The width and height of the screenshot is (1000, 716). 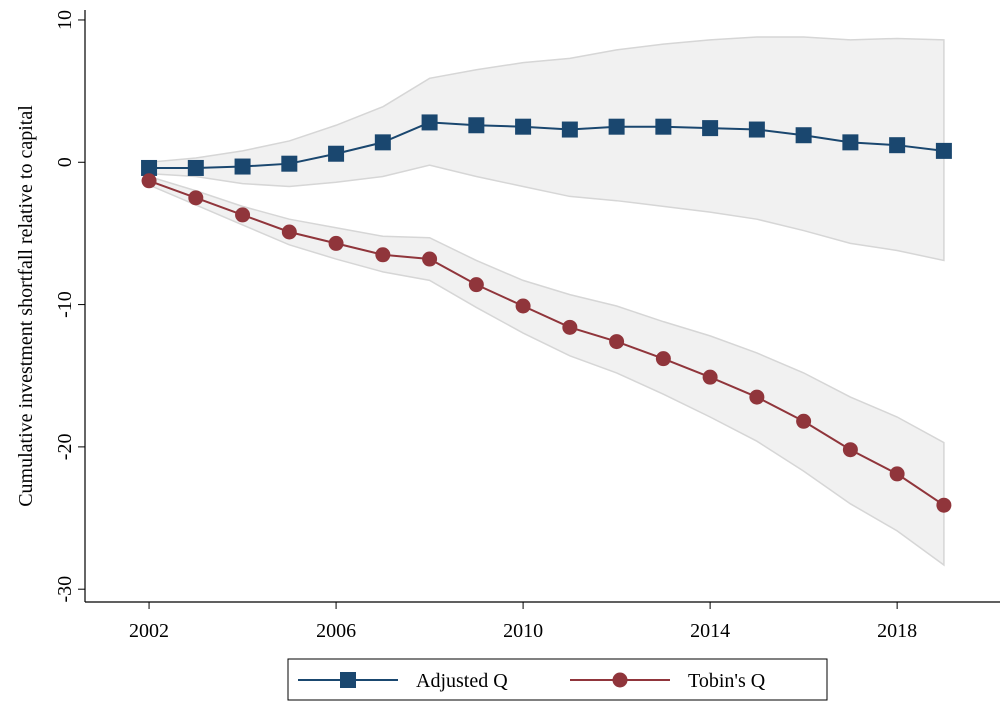 What do you see at coordinates (462, 681) in the screenshot?
I see `legend-label: Adjusted Q` at bounding box center [462, 681].